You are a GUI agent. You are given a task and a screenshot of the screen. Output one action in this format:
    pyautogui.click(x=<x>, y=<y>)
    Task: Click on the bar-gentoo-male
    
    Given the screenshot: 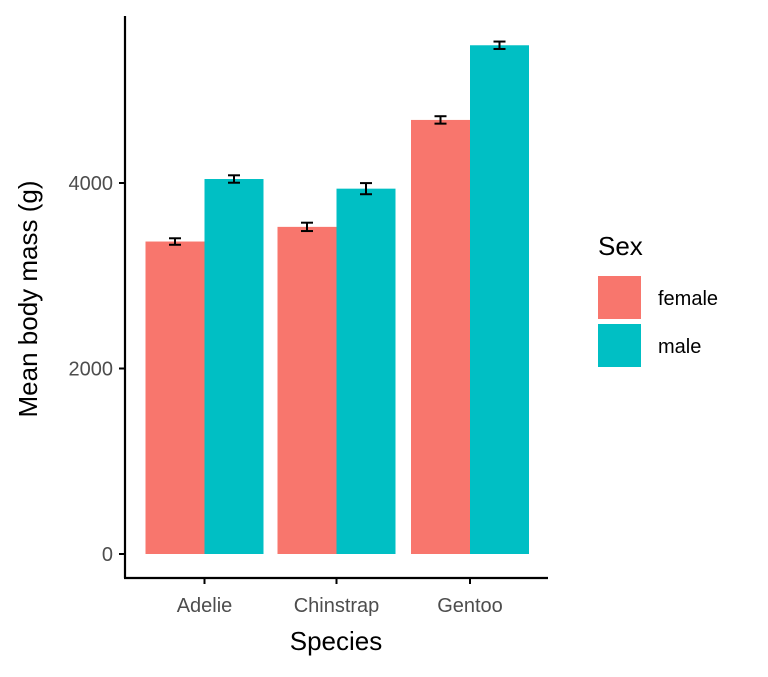 What is the action you would take?
    pyautogui.click(x=499, y=300)
    